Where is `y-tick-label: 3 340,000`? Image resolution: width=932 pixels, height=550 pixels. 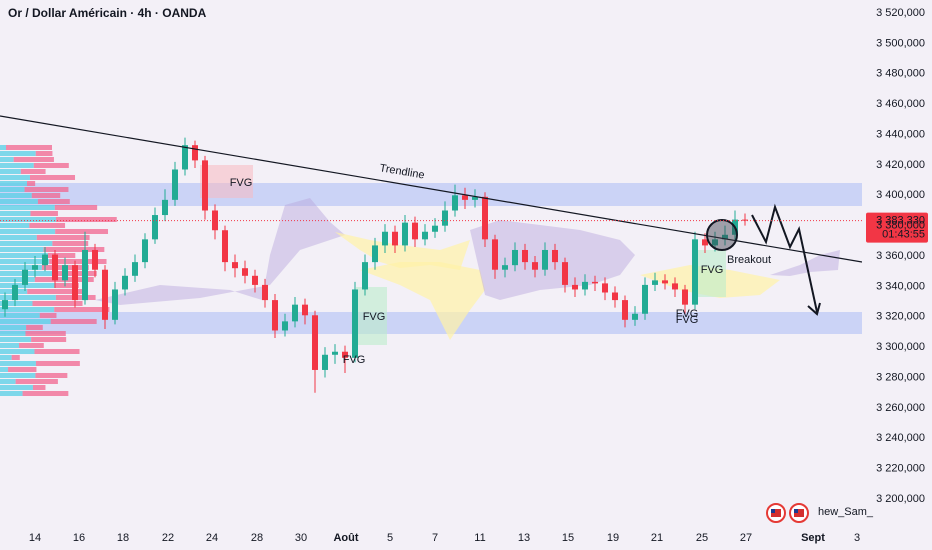
y-tick-label: 3 340,000 is located at coordinates (900, 286).